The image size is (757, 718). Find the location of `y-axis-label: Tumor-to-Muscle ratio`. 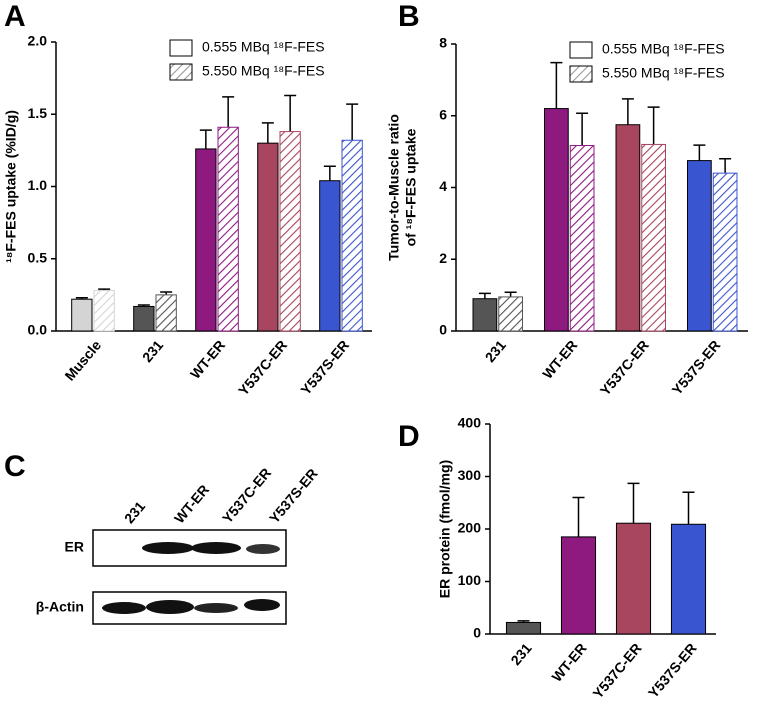

y-axis-label: Tumor-to-Muscle ratio is located at coordinates (394, 187).